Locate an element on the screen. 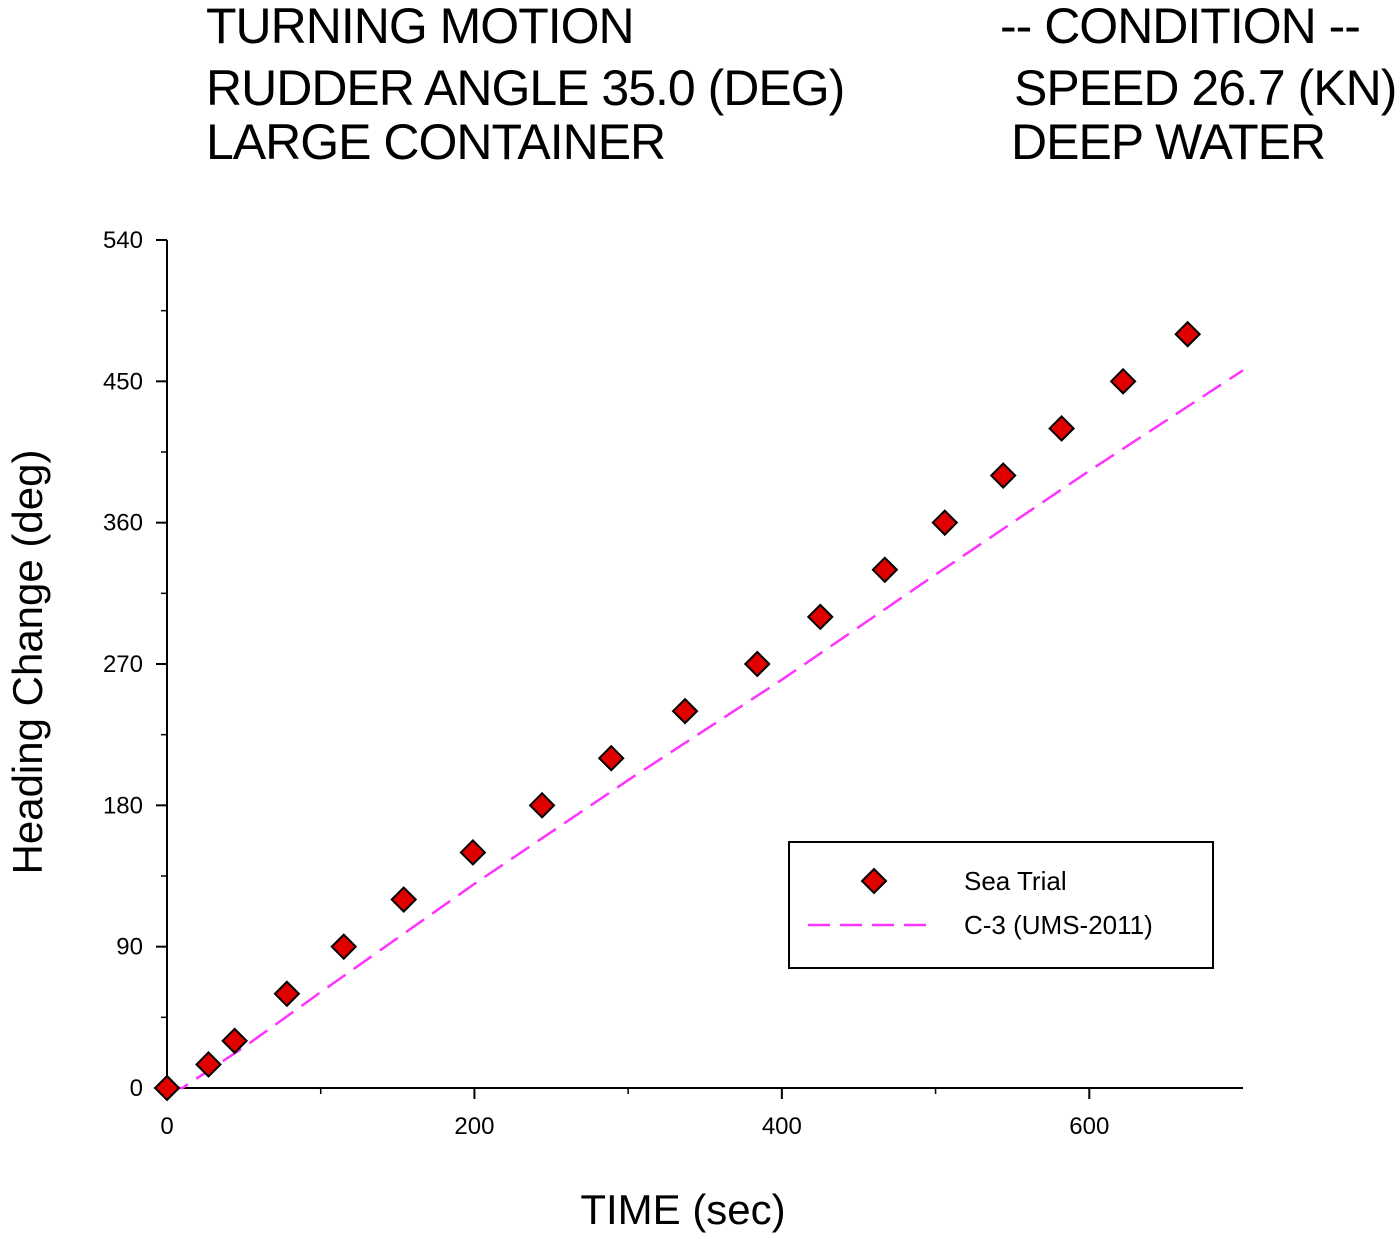 The image size is (1400, 1238). x-tick-label-400: 400 is located at coordinates (782, 1126).